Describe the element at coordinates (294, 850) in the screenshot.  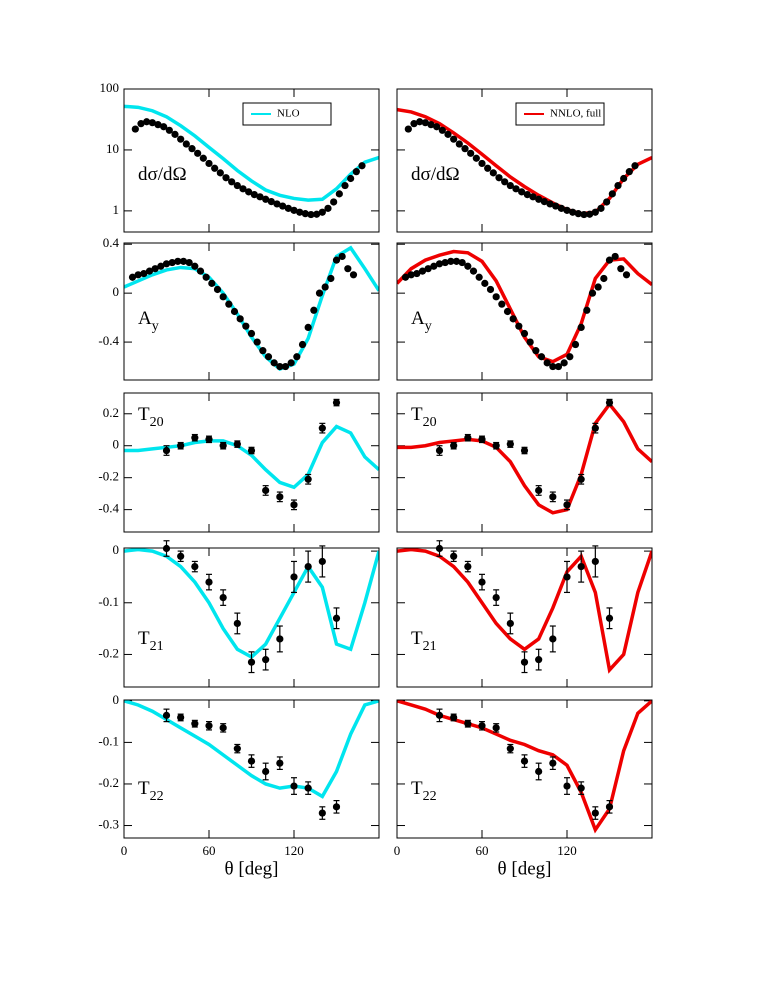
I see `x-tick-label: 120` at that location.